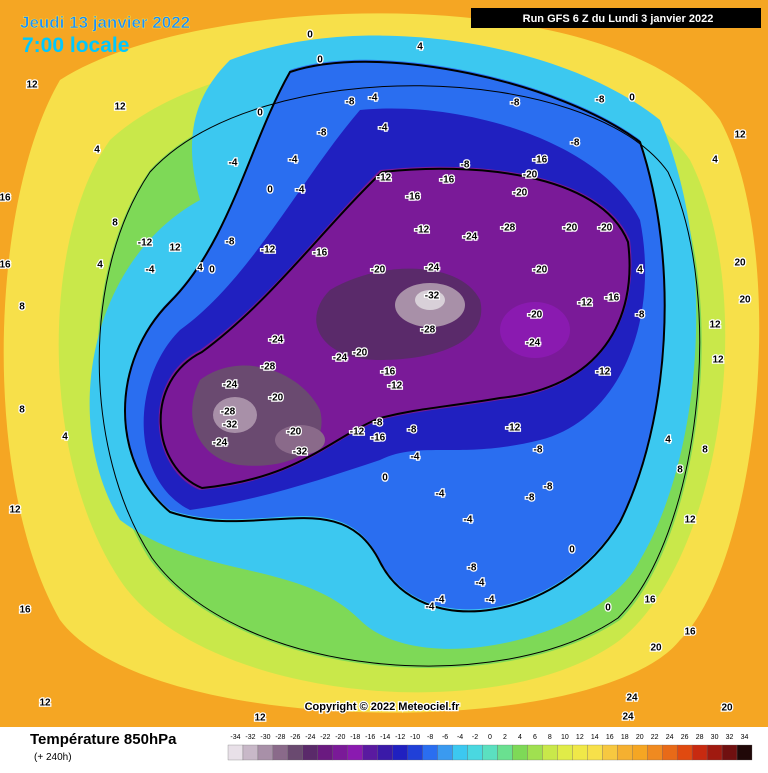 Image resolution: width=768 pixels, height=773 pixels. I want to click on legend-tick-label: -24, so click(310, 737).